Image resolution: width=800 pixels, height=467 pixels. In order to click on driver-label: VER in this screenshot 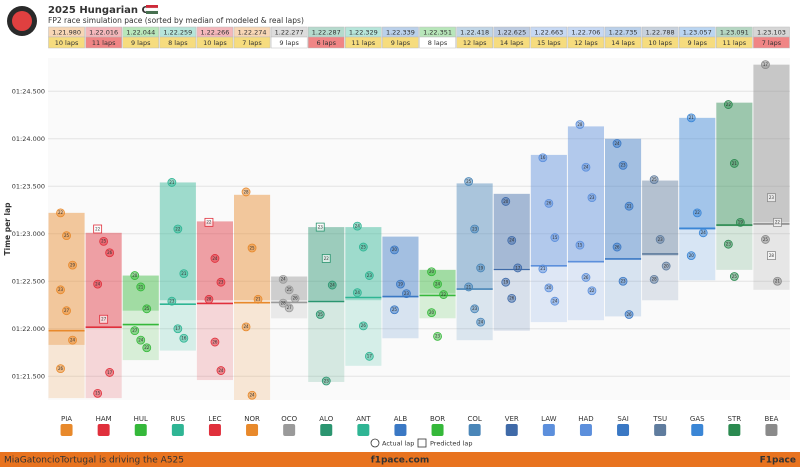, I will do `click(512, 419)`.